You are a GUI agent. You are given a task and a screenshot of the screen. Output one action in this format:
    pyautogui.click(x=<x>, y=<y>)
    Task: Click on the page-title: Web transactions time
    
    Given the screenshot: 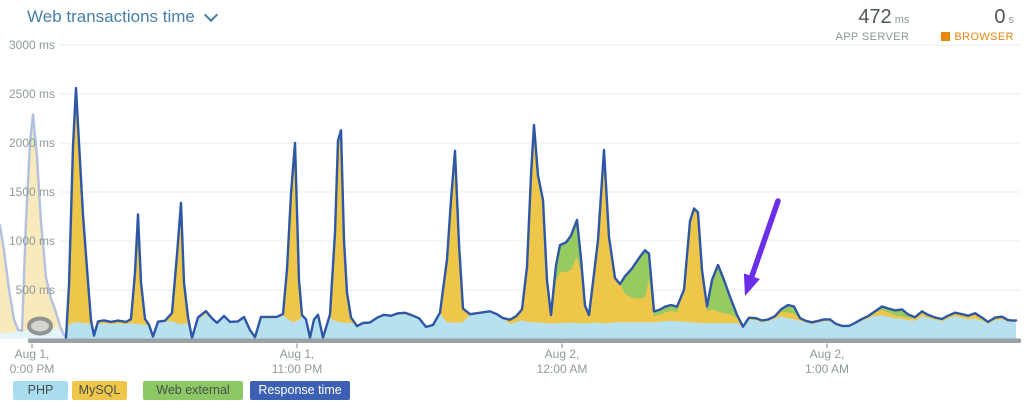 What is the action you would take?
    pyautogui.click(x=111, y=16)
    